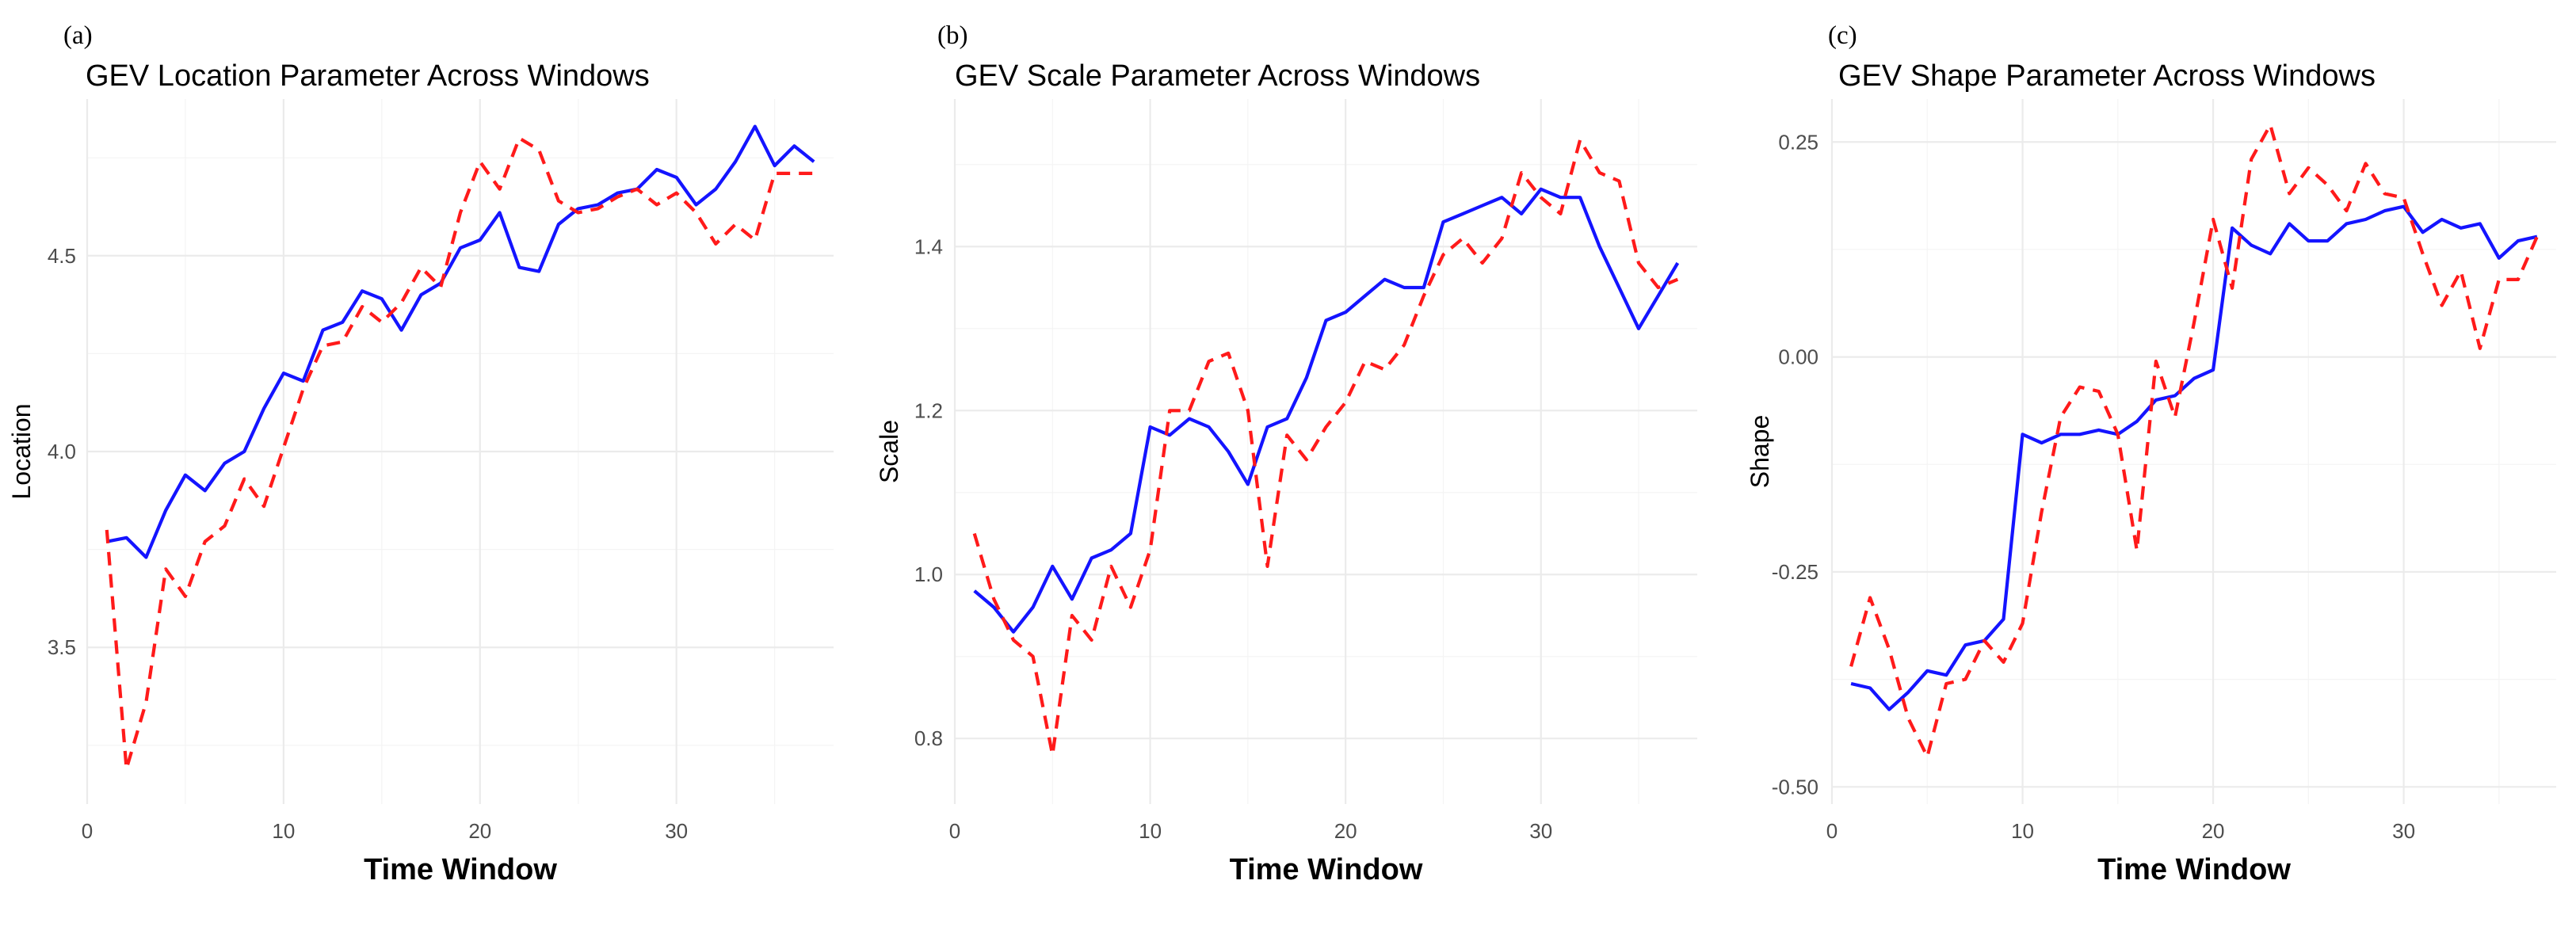  Describe the element at coordinates (21, 452) in the screenshot. I see `y-axis-title: Location` at that location.